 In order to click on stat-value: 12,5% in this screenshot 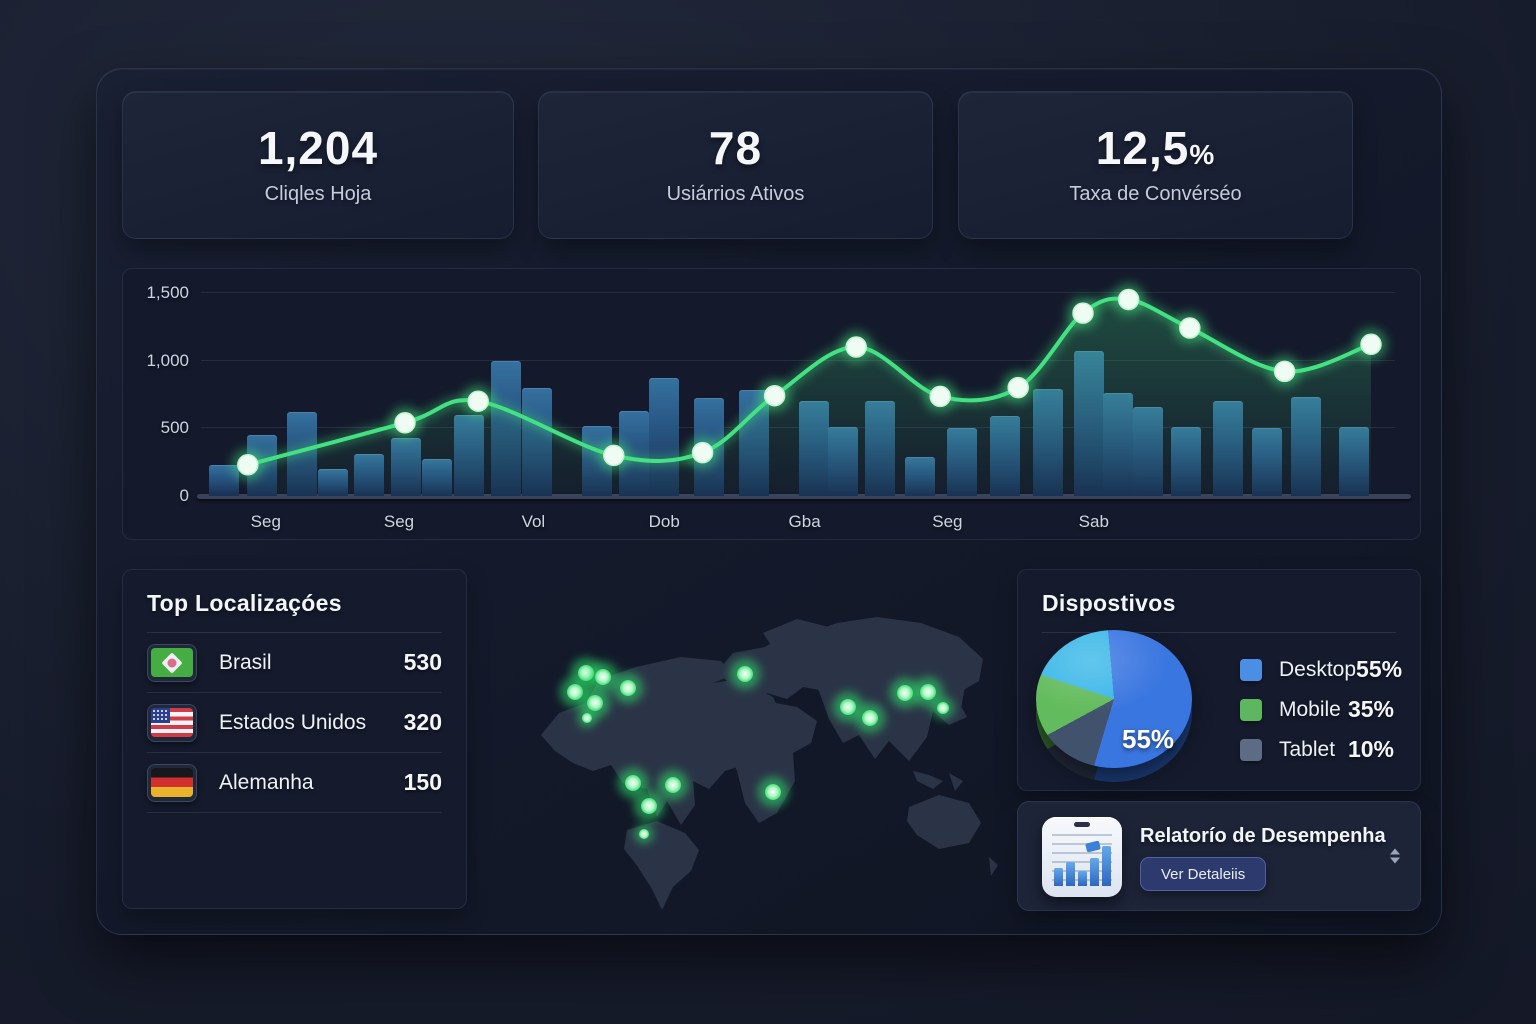, I will do `click(1155, 147)`.